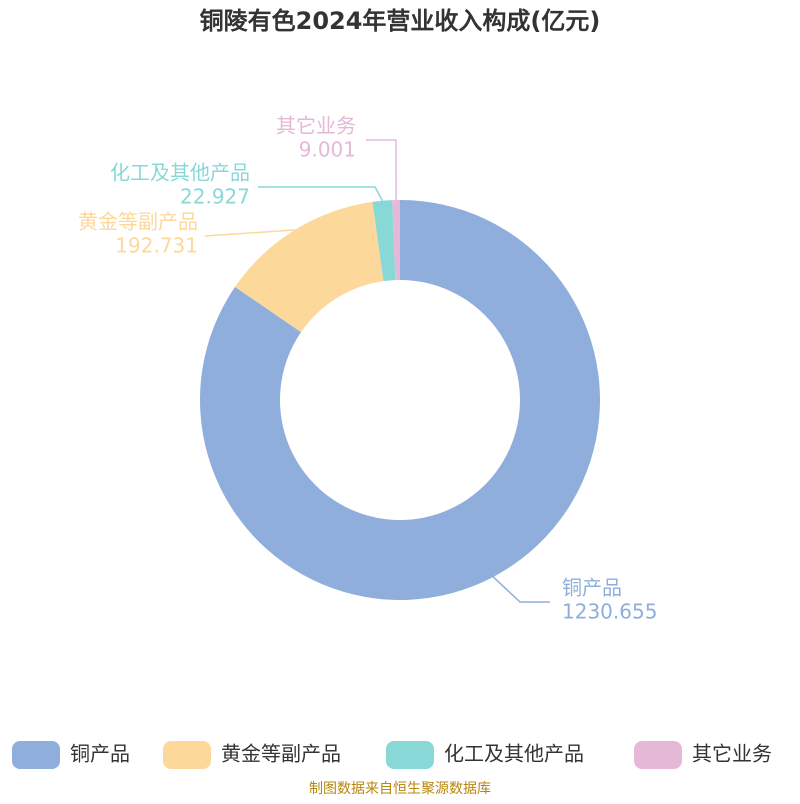  What do you see at coordinates (180, 173) in the screenshot?
I see `slice-label: 化工及其他产品` at bounding box center [180, 173].